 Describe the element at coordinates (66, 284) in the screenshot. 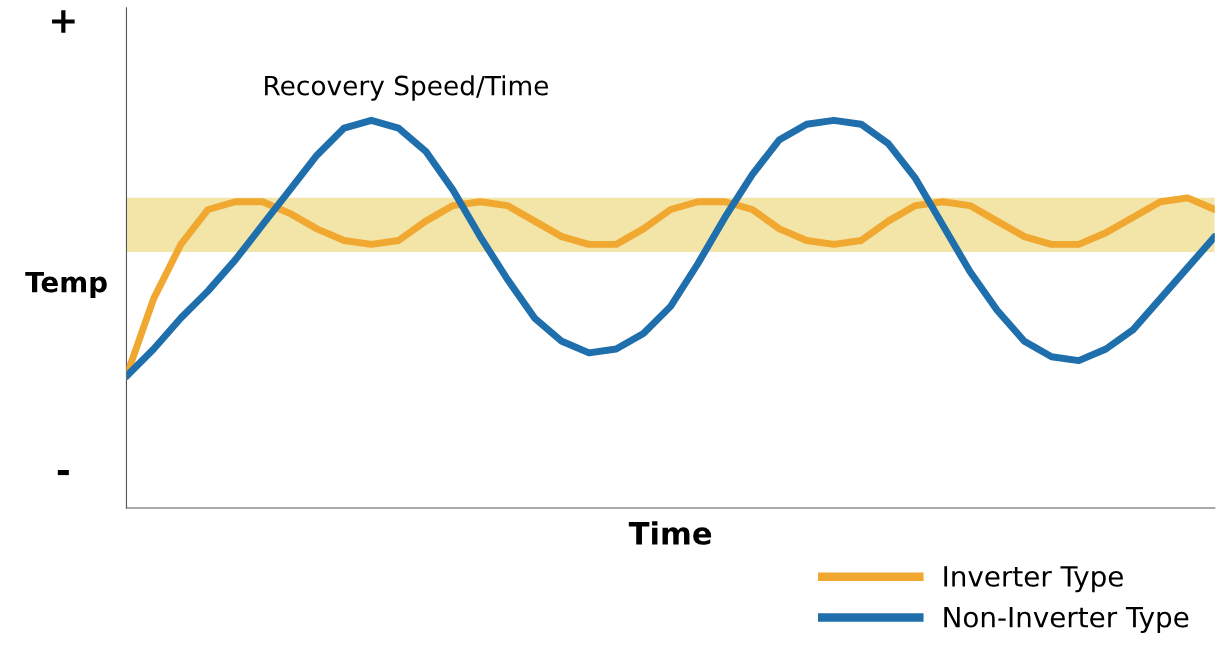

I see `y-axis-title: Temp` at that location.